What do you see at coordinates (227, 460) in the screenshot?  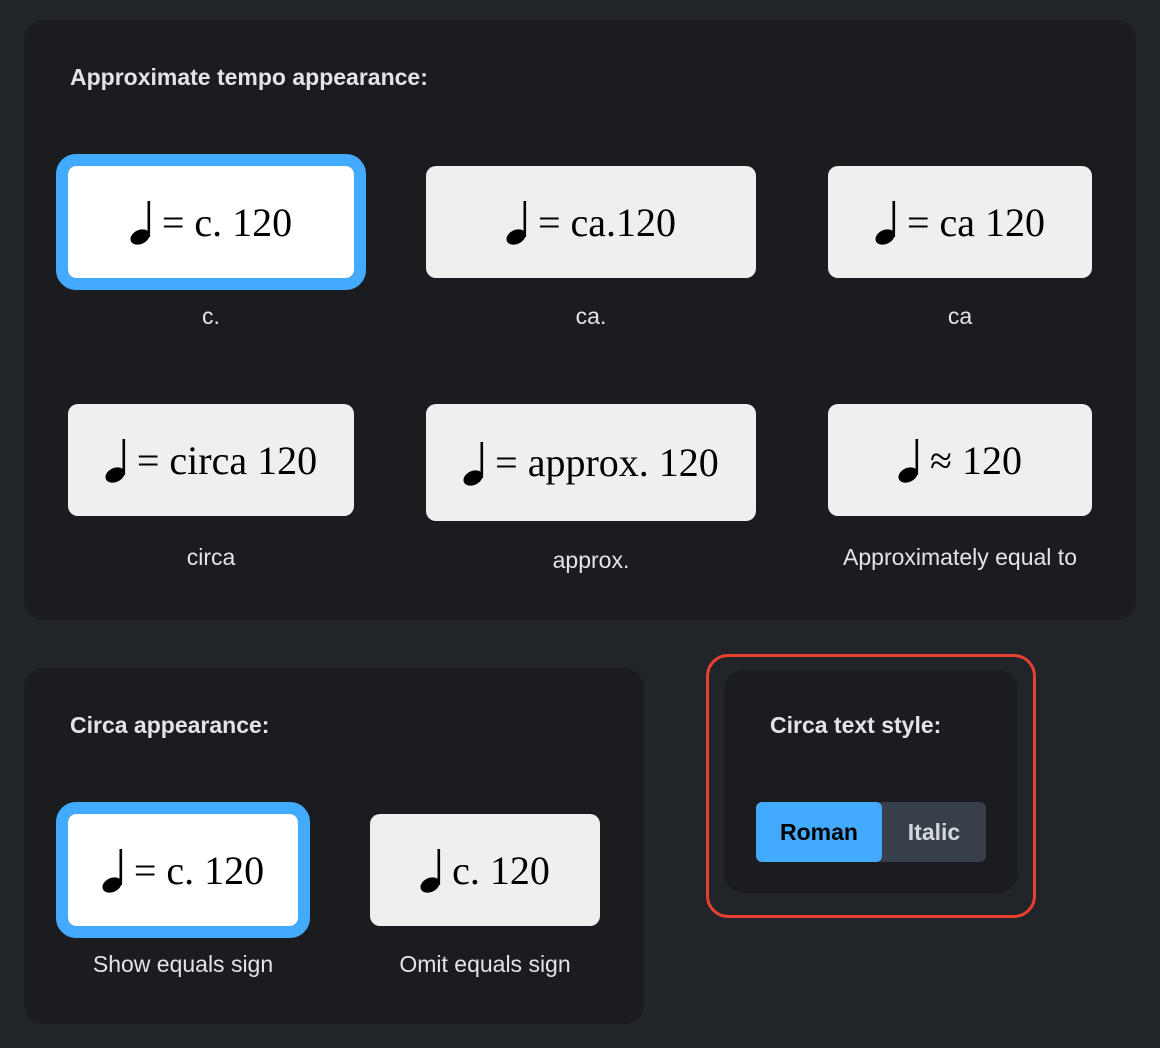 I see `option-text: = circa 120` at bounding box center [227, 460].